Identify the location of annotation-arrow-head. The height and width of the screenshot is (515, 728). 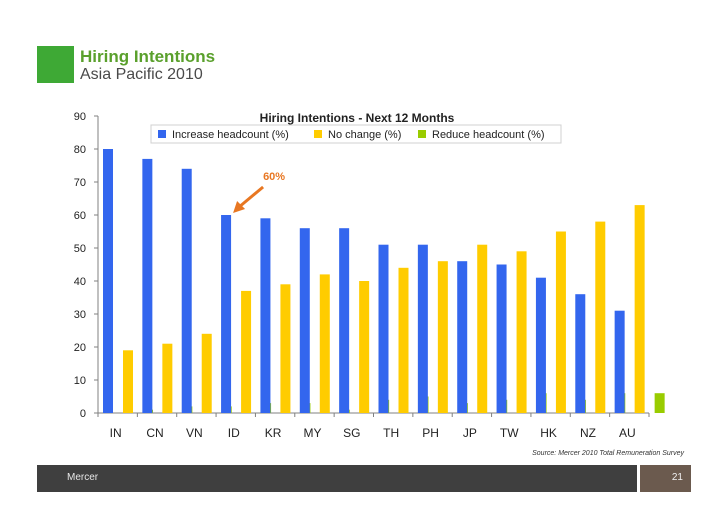
(239, 207).